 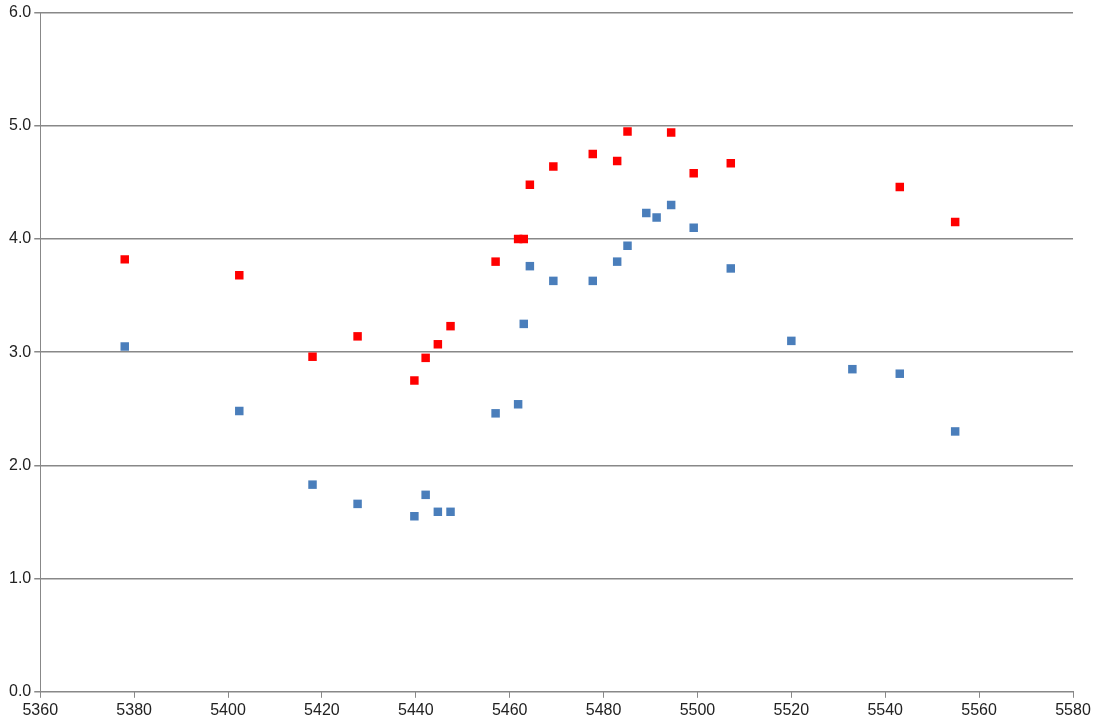 What do you see at coordinates (20, 464) in the screenshot?
I see `y-tick-label: 2.0` at bounding box center [20, 464].